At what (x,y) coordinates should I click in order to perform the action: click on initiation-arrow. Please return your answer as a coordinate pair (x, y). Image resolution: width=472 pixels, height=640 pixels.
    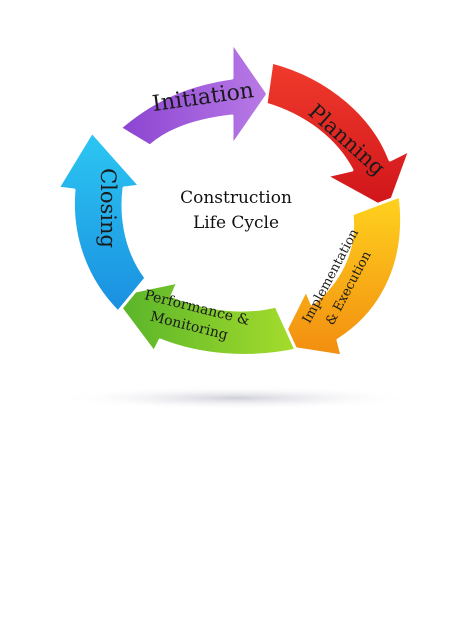
    Looking at the image, I should click on (194, 94).